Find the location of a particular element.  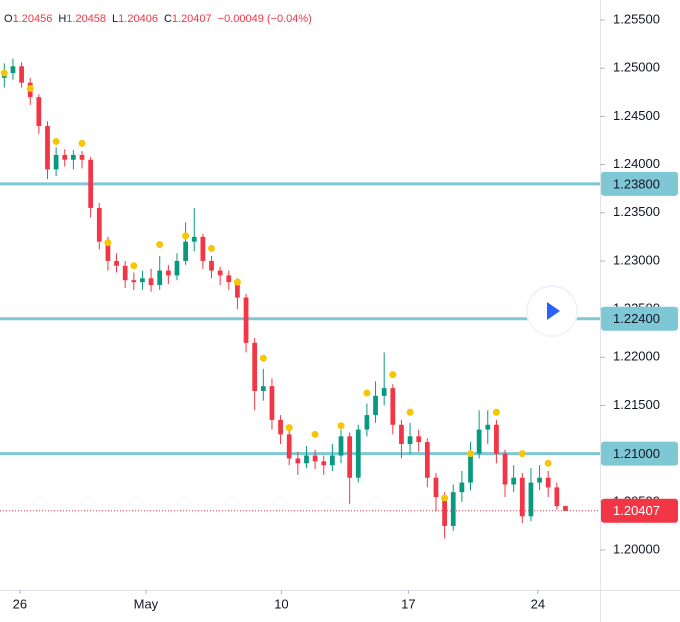

play-icon is located at coordinates (553, 311).